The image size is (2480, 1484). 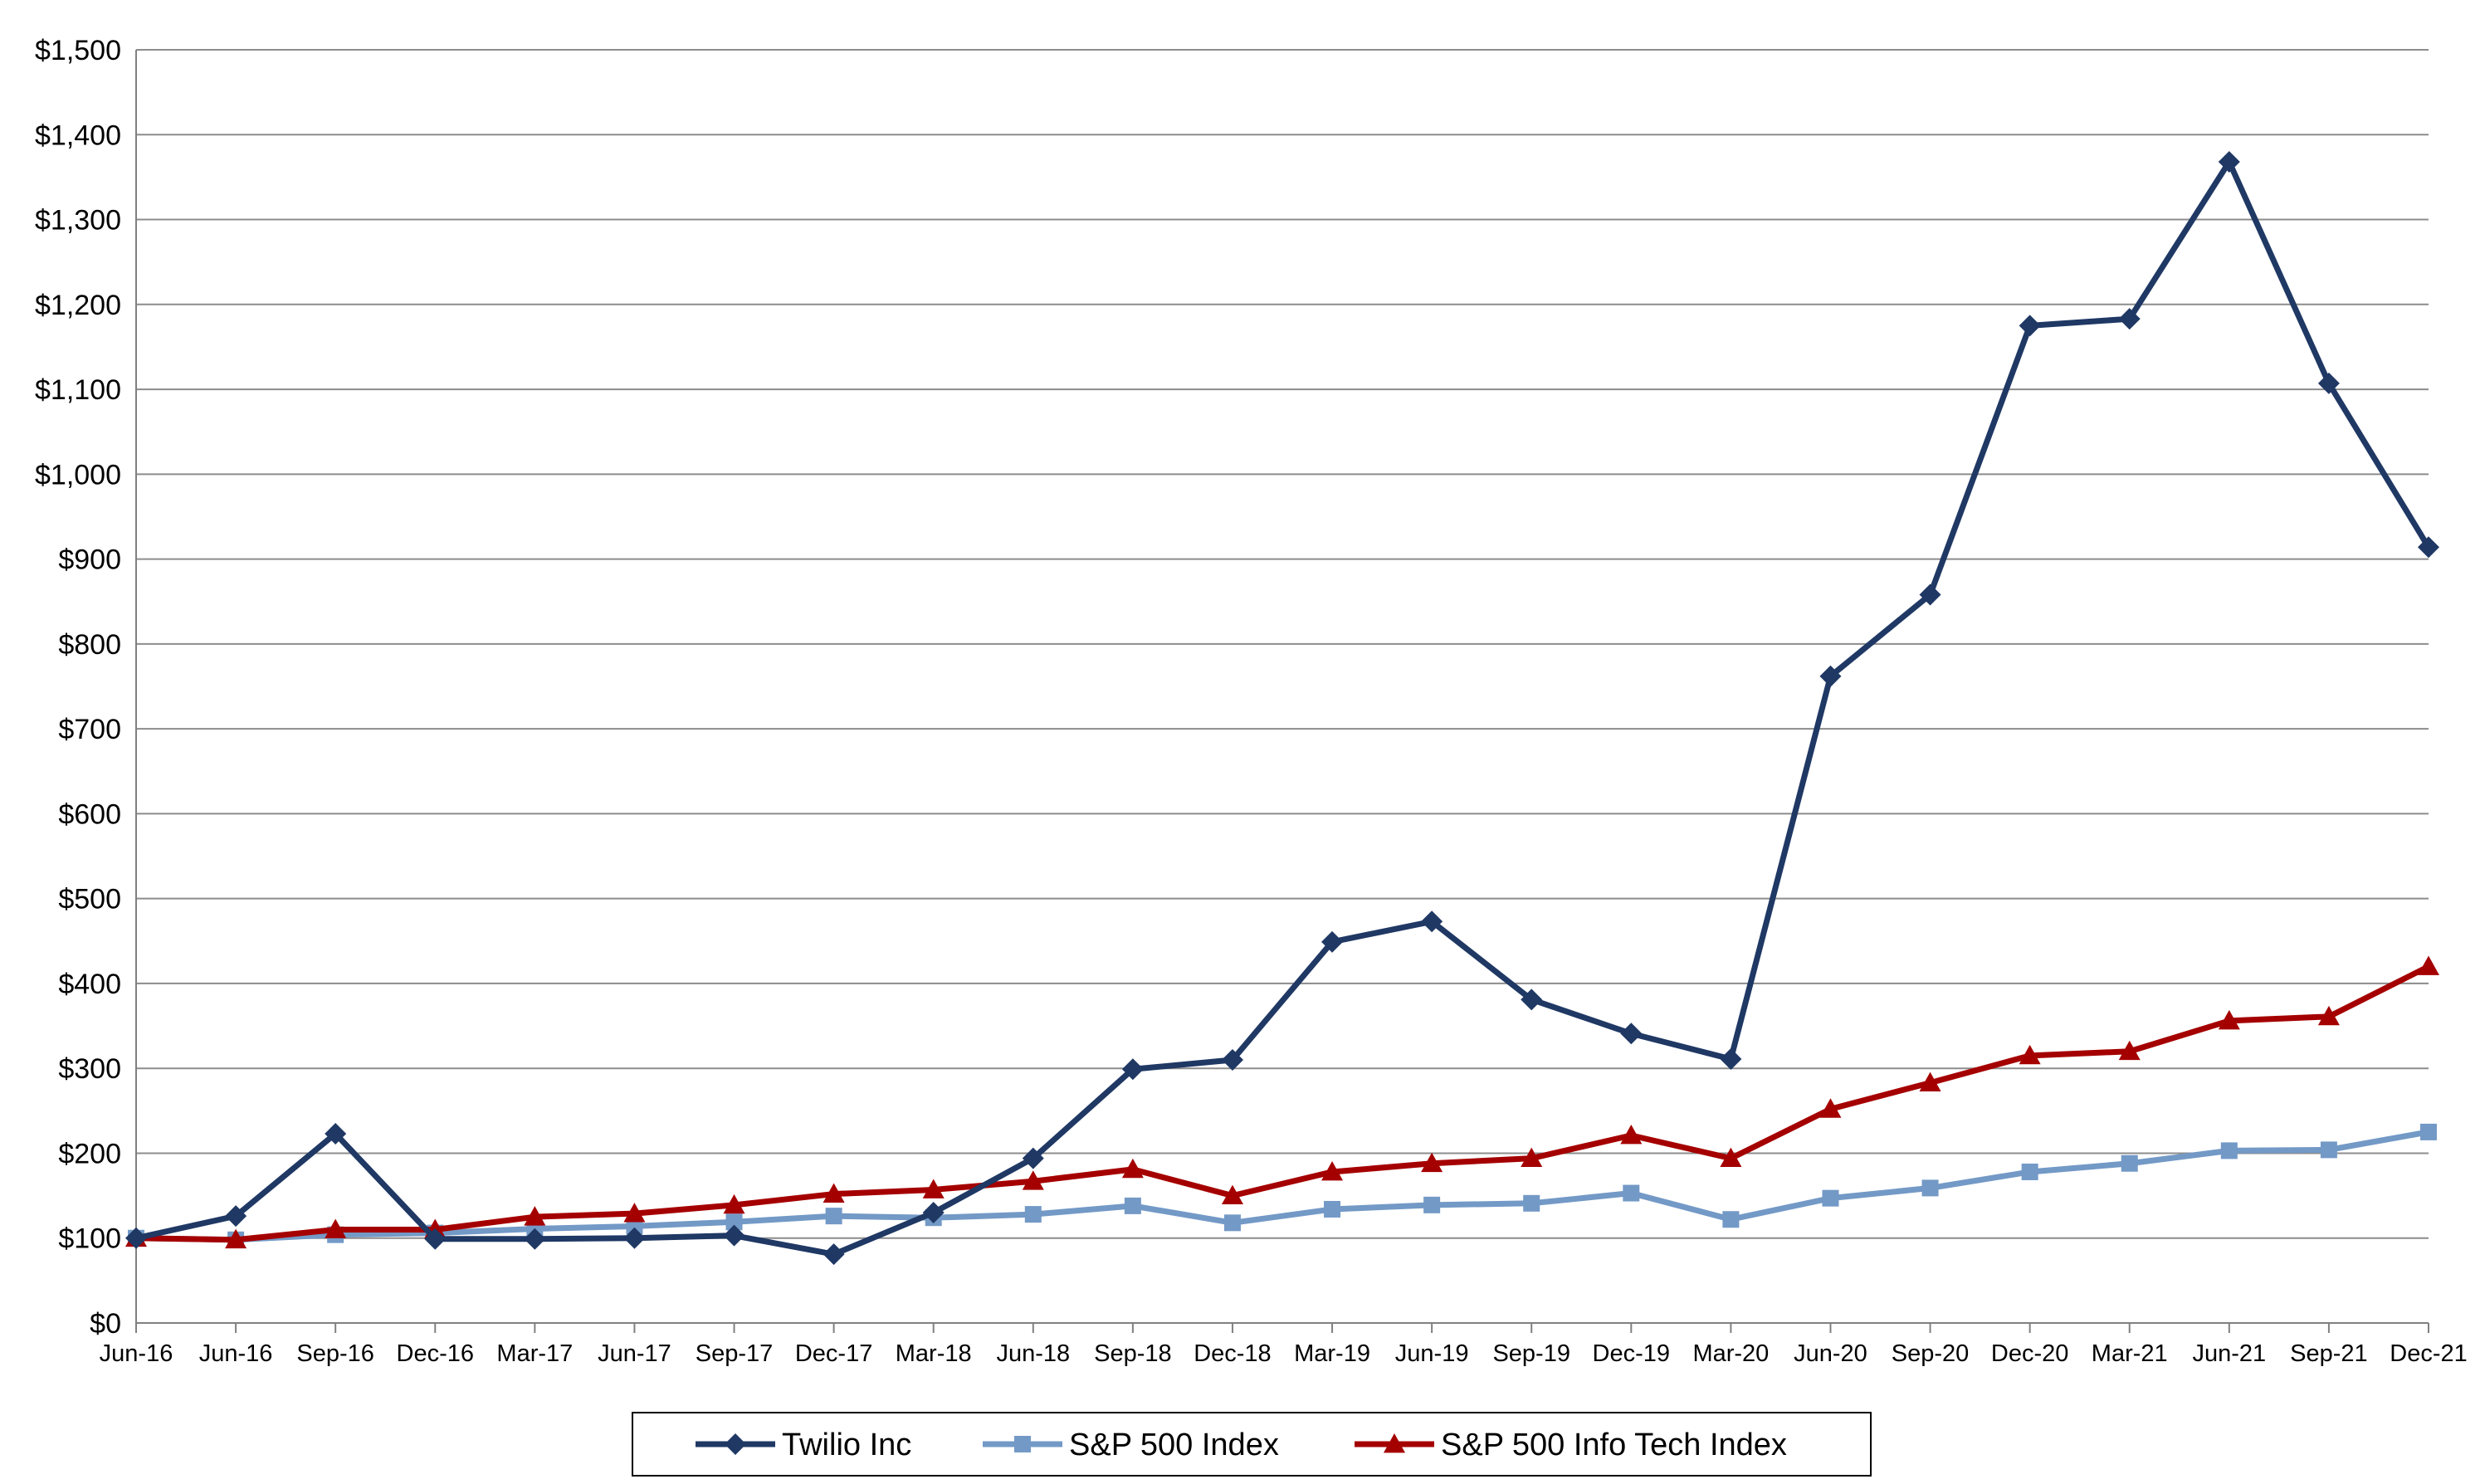 I want to click on legend-label: S&P 500 Index, so click(x=1174, y=1445).